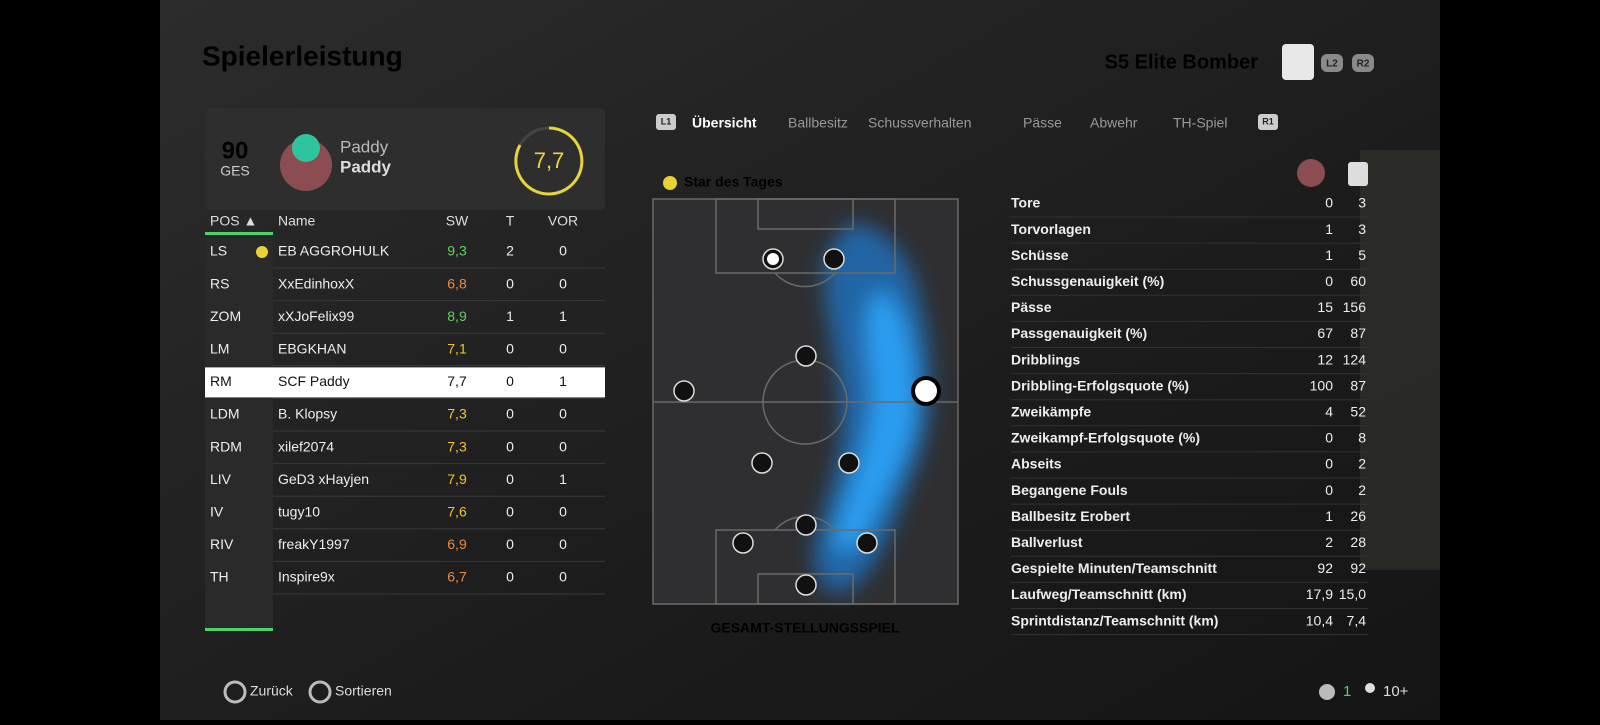  I want to click on r2-button, so click(1363, 63).